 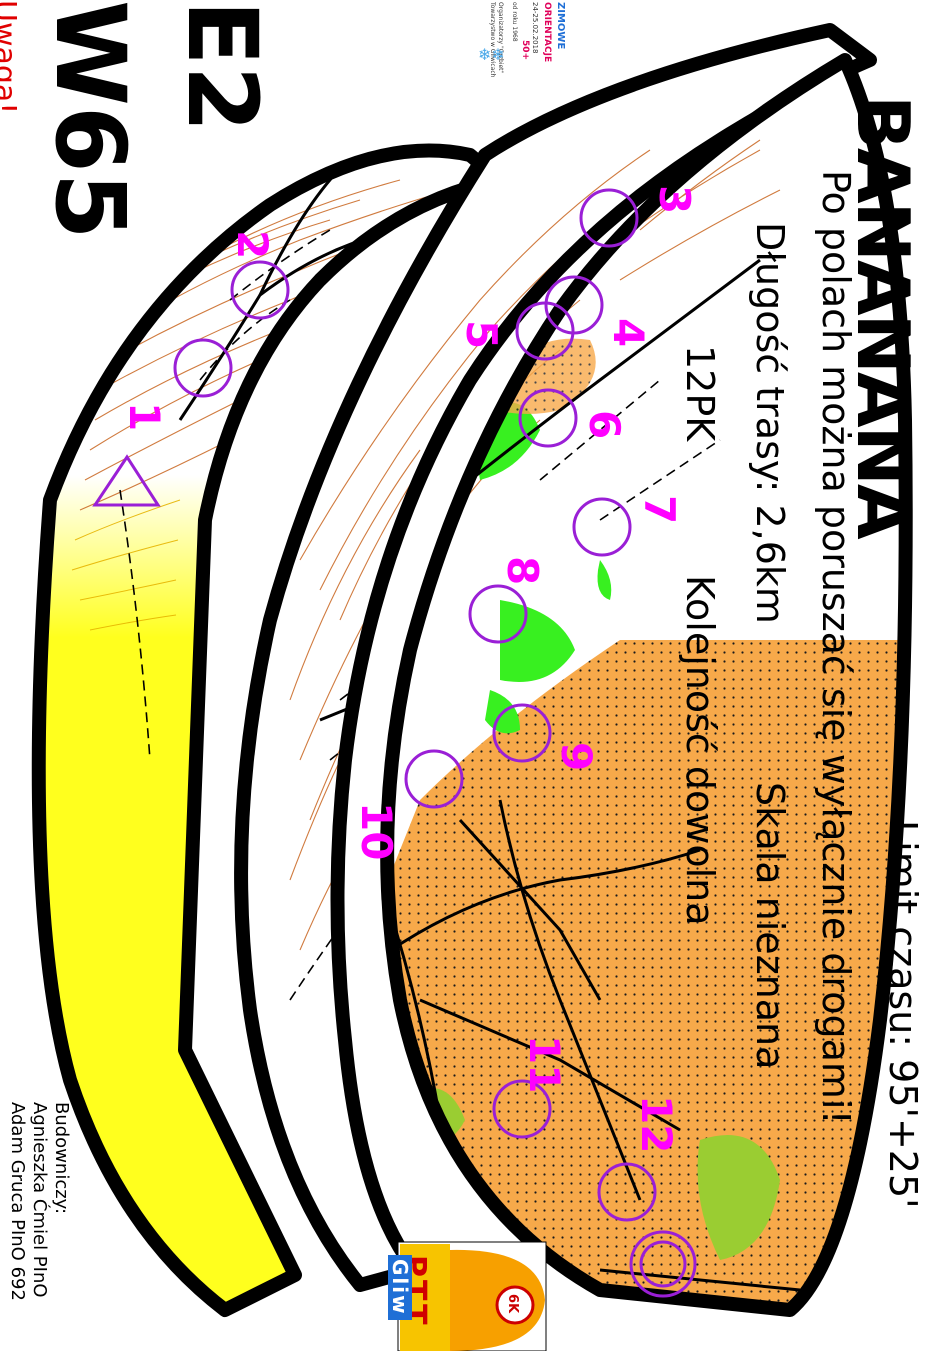 What do you see at coordinates (544, 1064) in the screenshot?
I see `control-number-11: 11` at bounding box center [544, 1064].